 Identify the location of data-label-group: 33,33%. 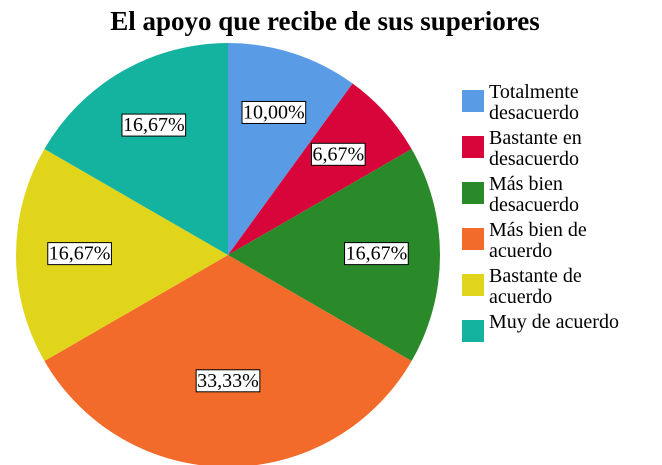
(228, 381).